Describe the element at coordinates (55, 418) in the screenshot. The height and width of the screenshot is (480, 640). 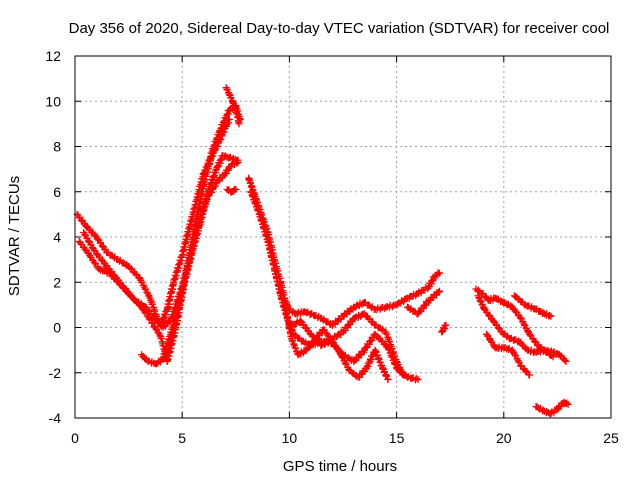
I see `y-tick-label: -4` at that location.